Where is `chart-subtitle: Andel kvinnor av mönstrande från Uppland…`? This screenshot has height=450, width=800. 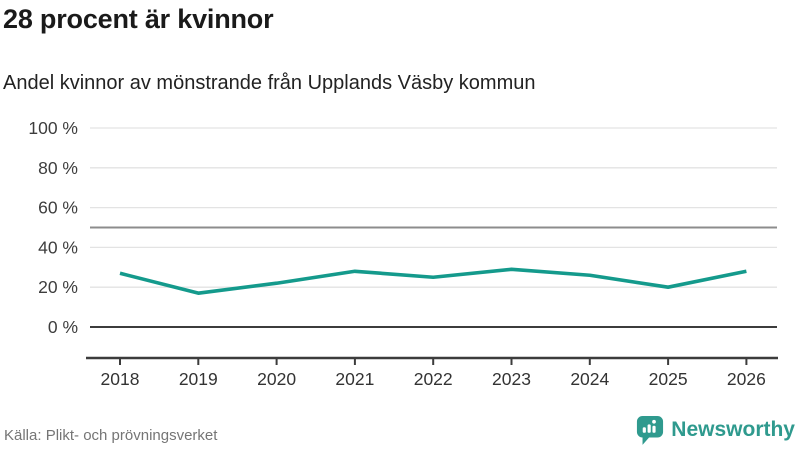
chart-subtitle: Andel kvinnor av mönstrande från Uppland… is located at coordinates (269, 83).